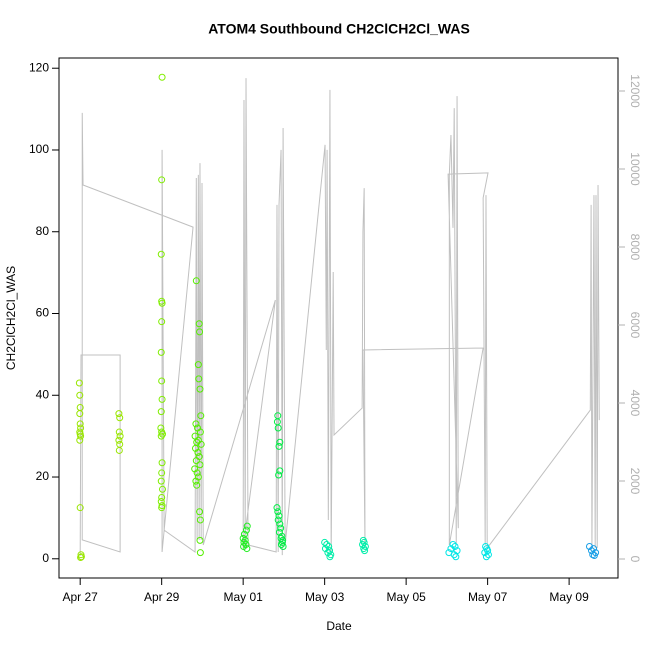 The height and width of the screenshot is (655, 650). What do you see at coordinates (635, 325) in the screenshot?
I see `y2-tick-label: 6000` at bounding box center [635, 325].